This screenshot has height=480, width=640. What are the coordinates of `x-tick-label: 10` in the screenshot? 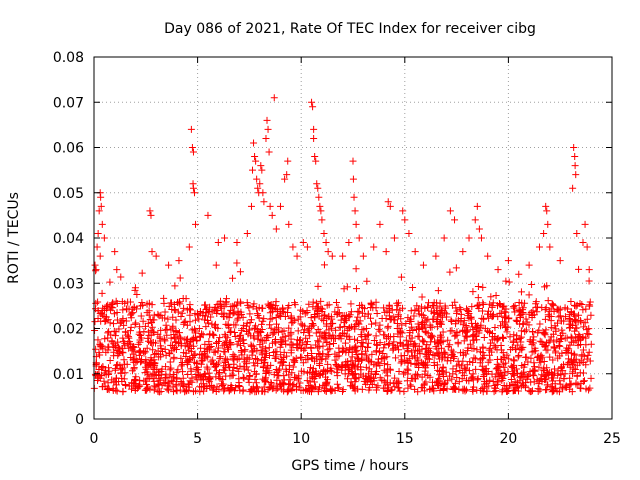 It's located at (301, 439).